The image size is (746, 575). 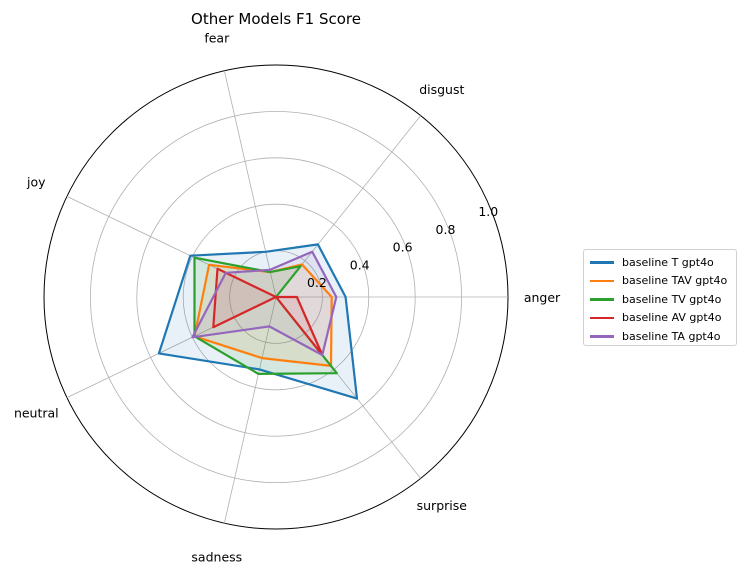 I want to click on legend-item: baseline TAV gpt4o, so click(x=660, y=281).